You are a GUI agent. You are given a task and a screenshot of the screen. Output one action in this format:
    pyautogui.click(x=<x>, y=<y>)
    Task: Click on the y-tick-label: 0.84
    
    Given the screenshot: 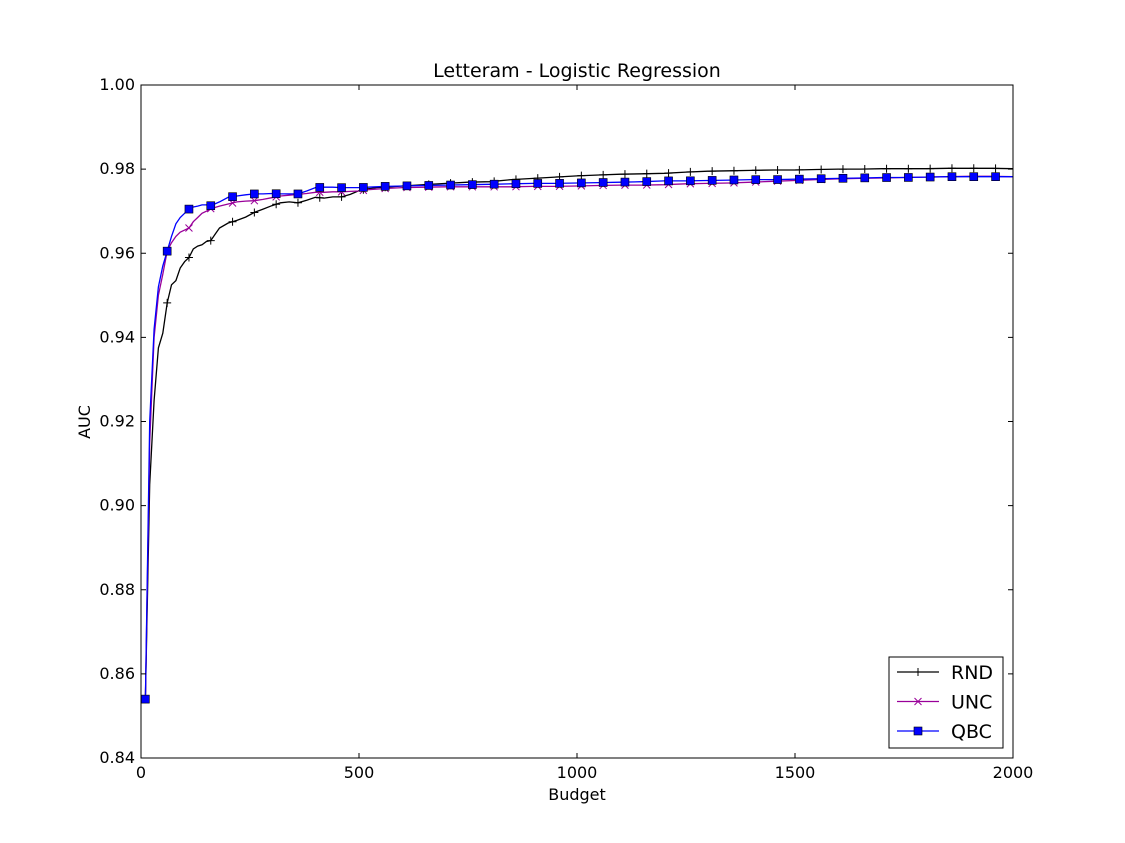 What is the action you would take?
    pyautogui.click(x=117, y=757)
    